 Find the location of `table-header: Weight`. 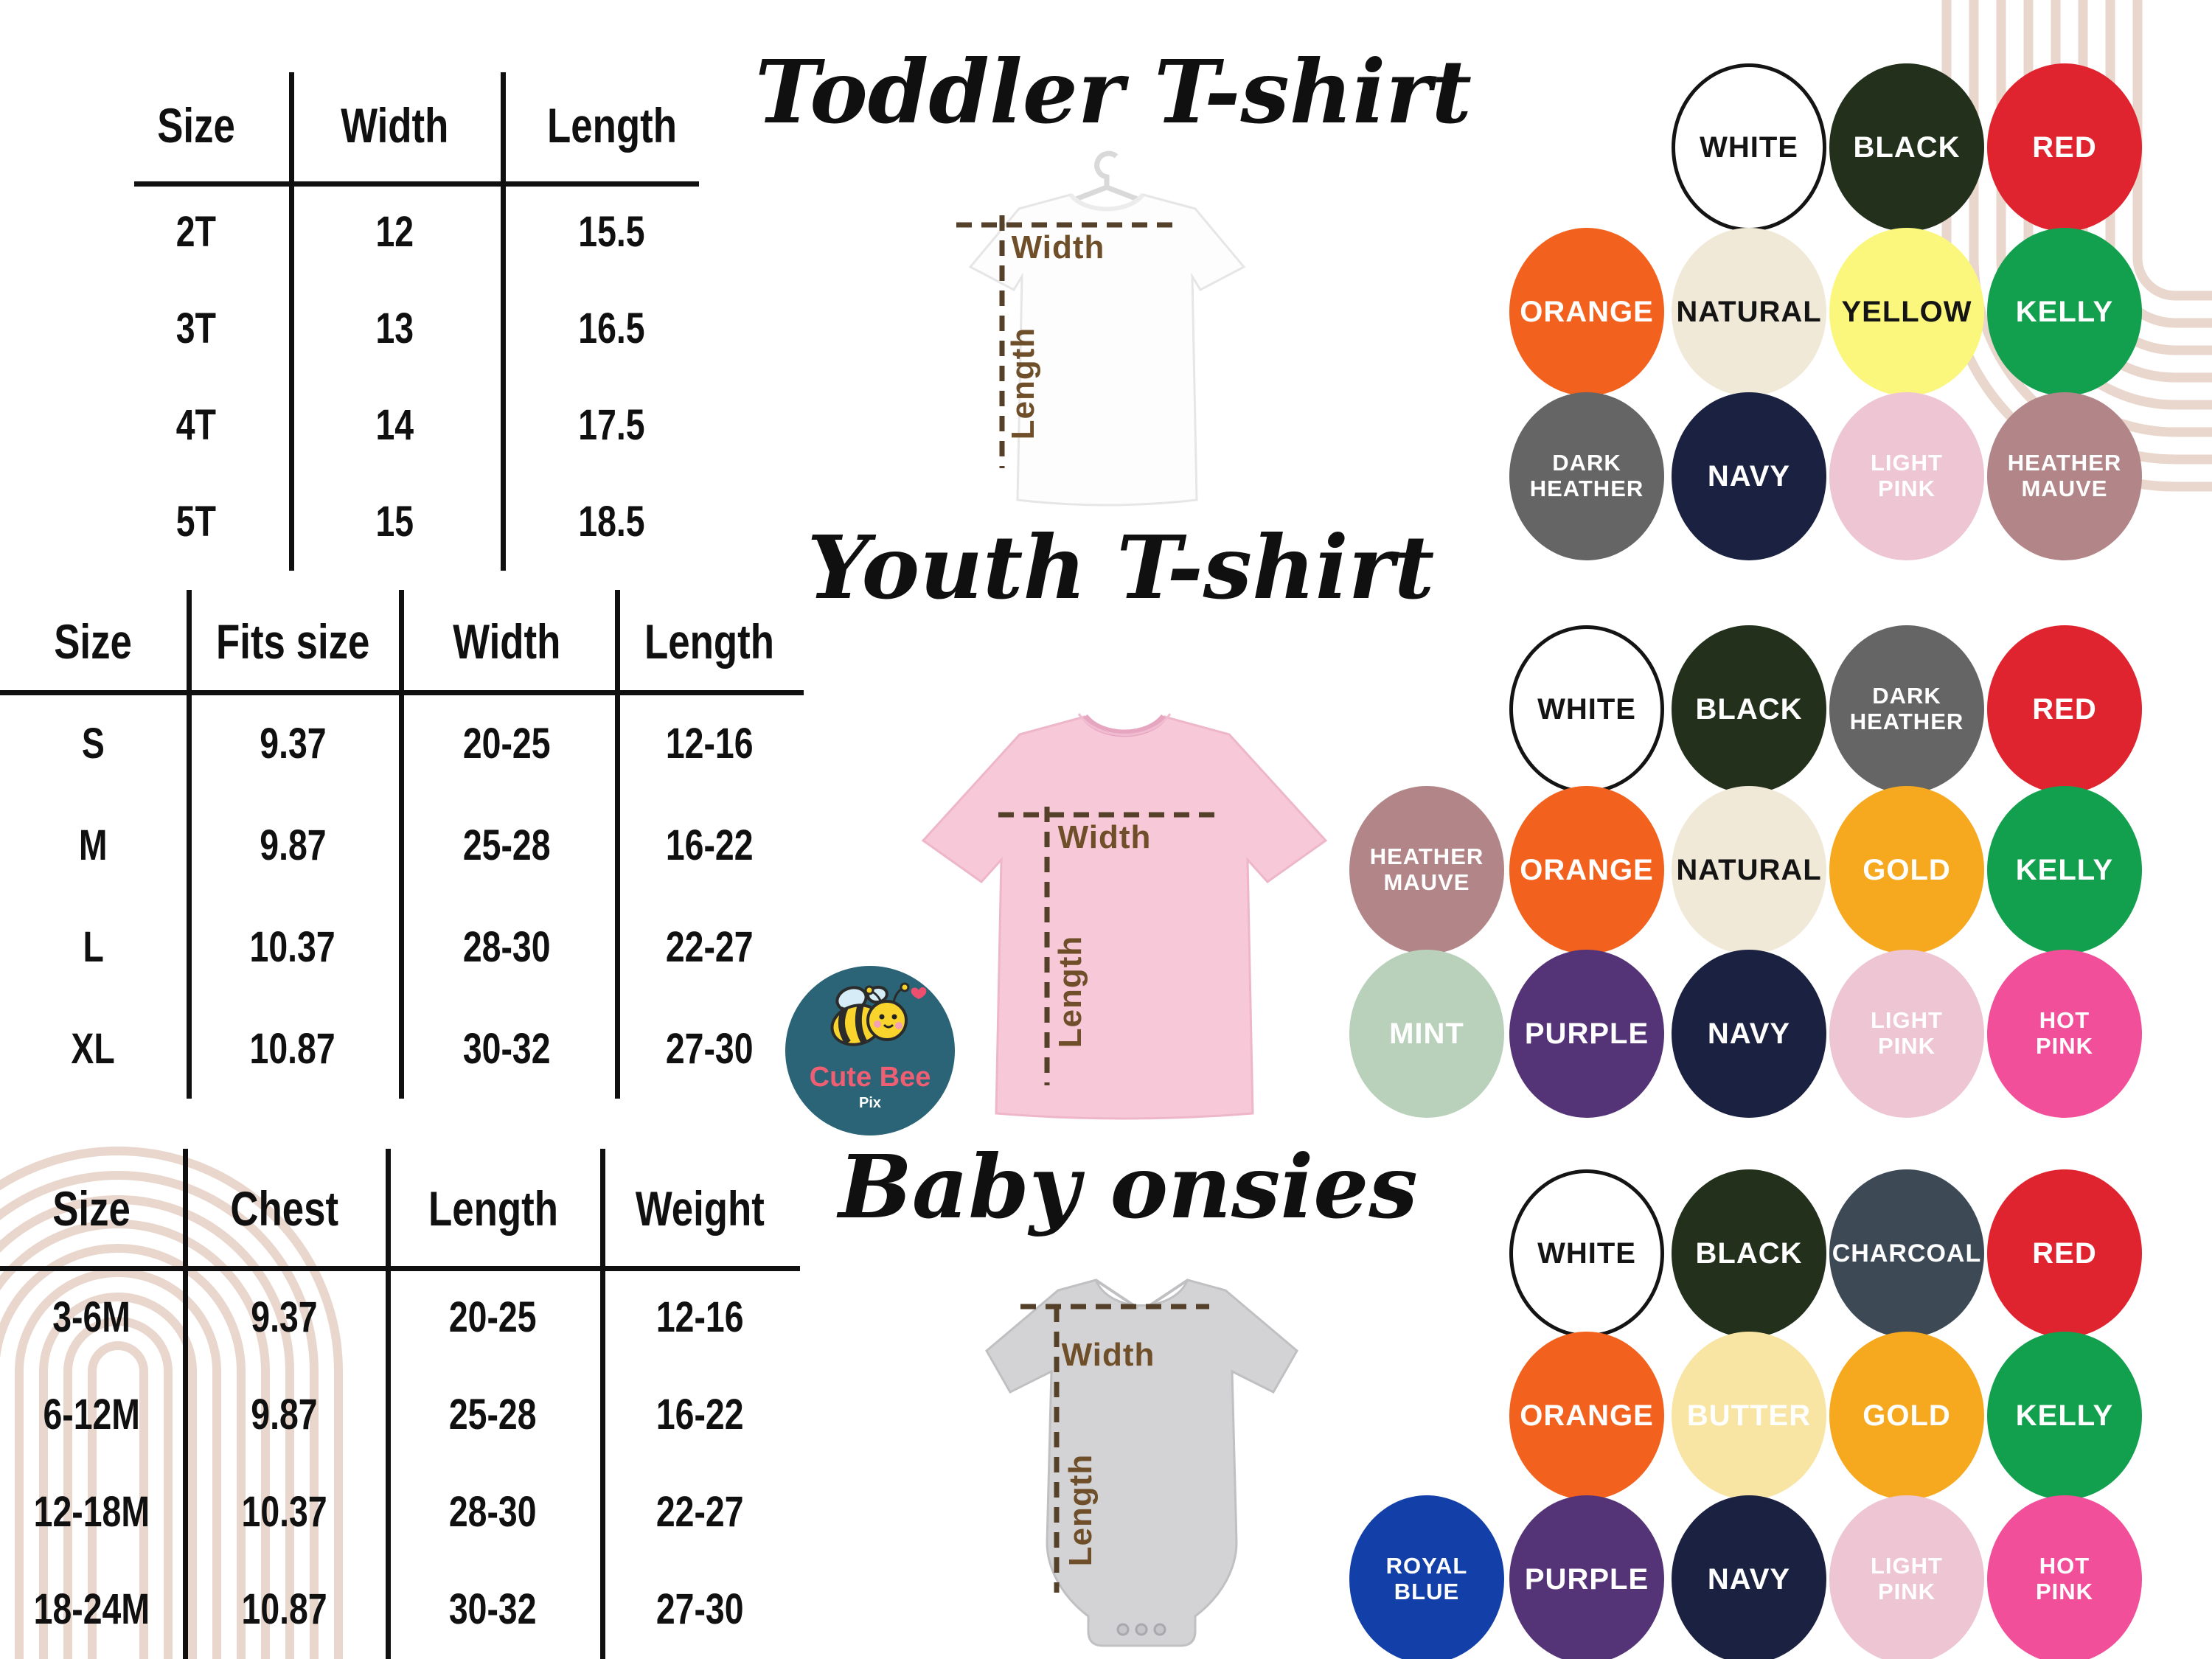

table-header: Weight is located at coordinates (700, 1208).